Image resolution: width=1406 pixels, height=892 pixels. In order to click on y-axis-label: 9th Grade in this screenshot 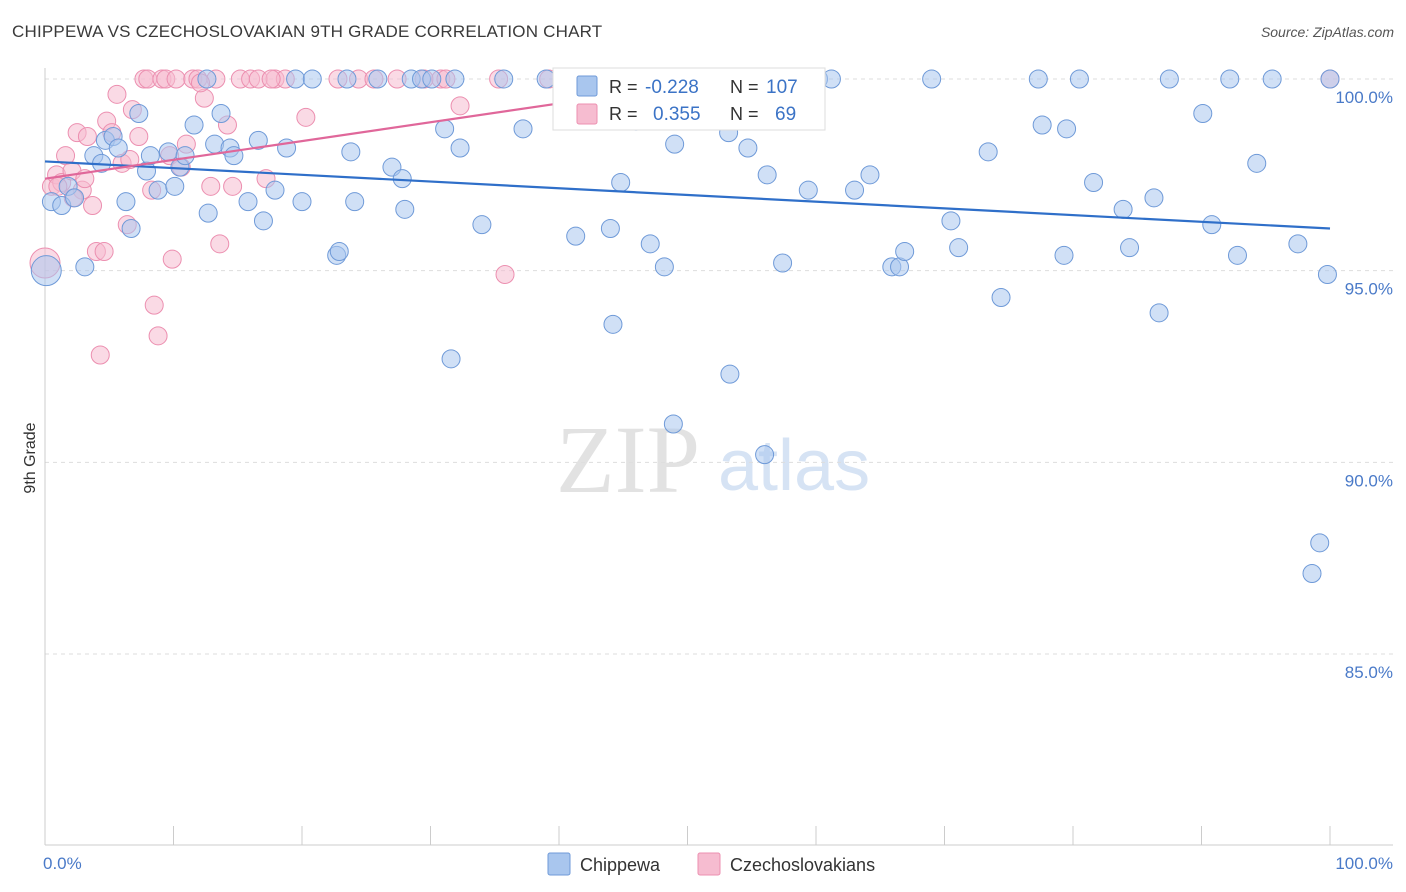, I will do `click(30, 457)`.